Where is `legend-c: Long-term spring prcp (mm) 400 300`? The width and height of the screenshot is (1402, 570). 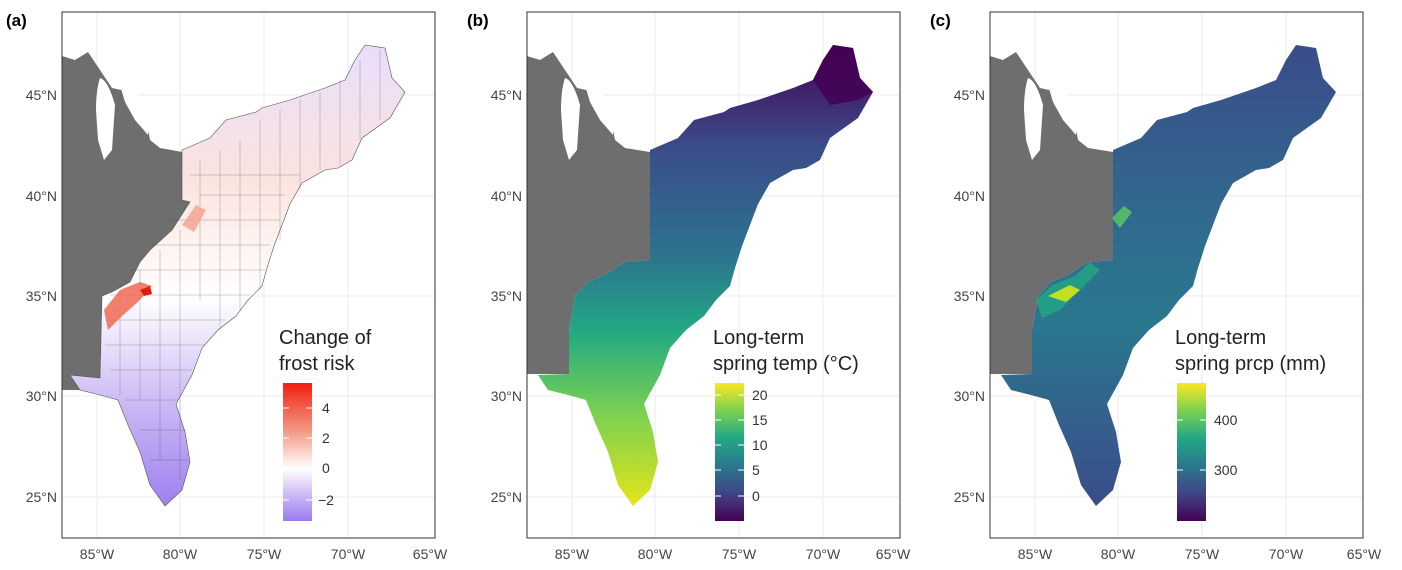
legend-c: Long-term spring prcp (mm) 400 300 is located at coordinates (1250, 424).